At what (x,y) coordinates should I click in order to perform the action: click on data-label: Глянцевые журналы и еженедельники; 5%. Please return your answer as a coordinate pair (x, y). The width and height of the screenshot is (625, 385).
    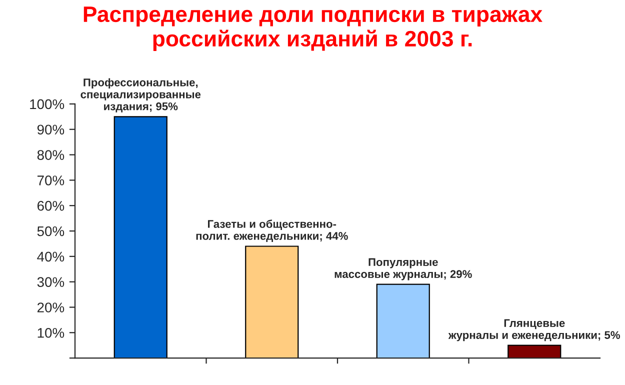
    Looking at the image, I should click on (534, 330).